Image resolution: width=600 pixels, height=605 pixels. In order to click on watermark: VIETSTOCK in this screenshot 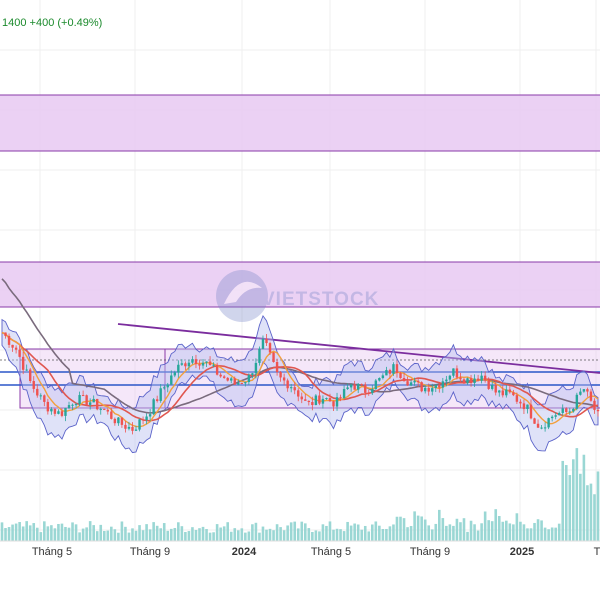, I will do `click(297, 296)`.